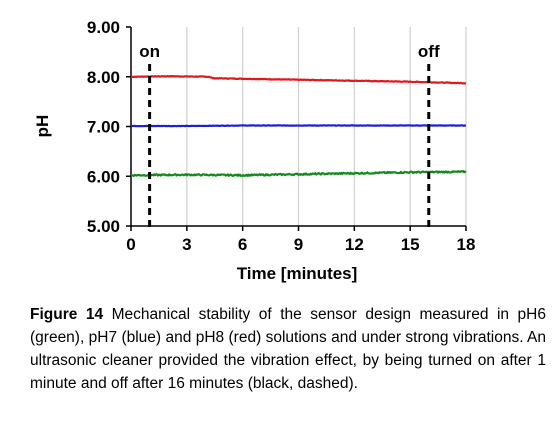 The width and height of the screenshot is (554, 442). I want to click on y-tick-label: 9.00, so click(103, 27).